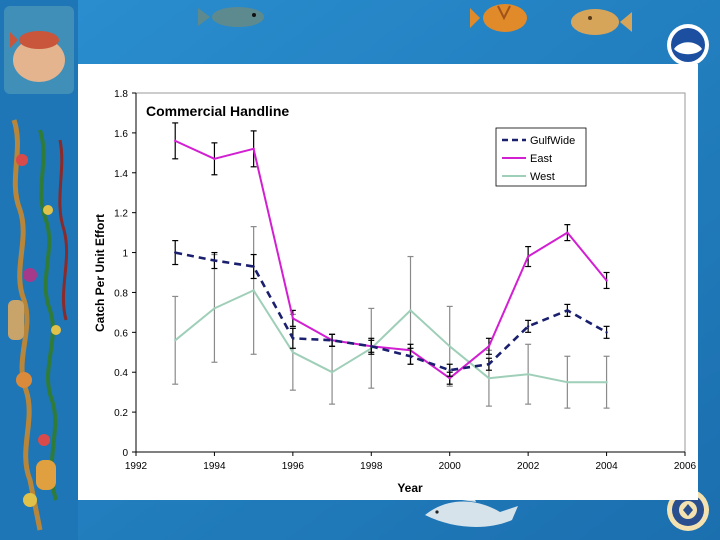 Image resolution: width=720 pixels, height=540 pixels. Describe the element at coordinates (121, 174) in the screenshot. I see `y-tick-label: 1.4` at that location.